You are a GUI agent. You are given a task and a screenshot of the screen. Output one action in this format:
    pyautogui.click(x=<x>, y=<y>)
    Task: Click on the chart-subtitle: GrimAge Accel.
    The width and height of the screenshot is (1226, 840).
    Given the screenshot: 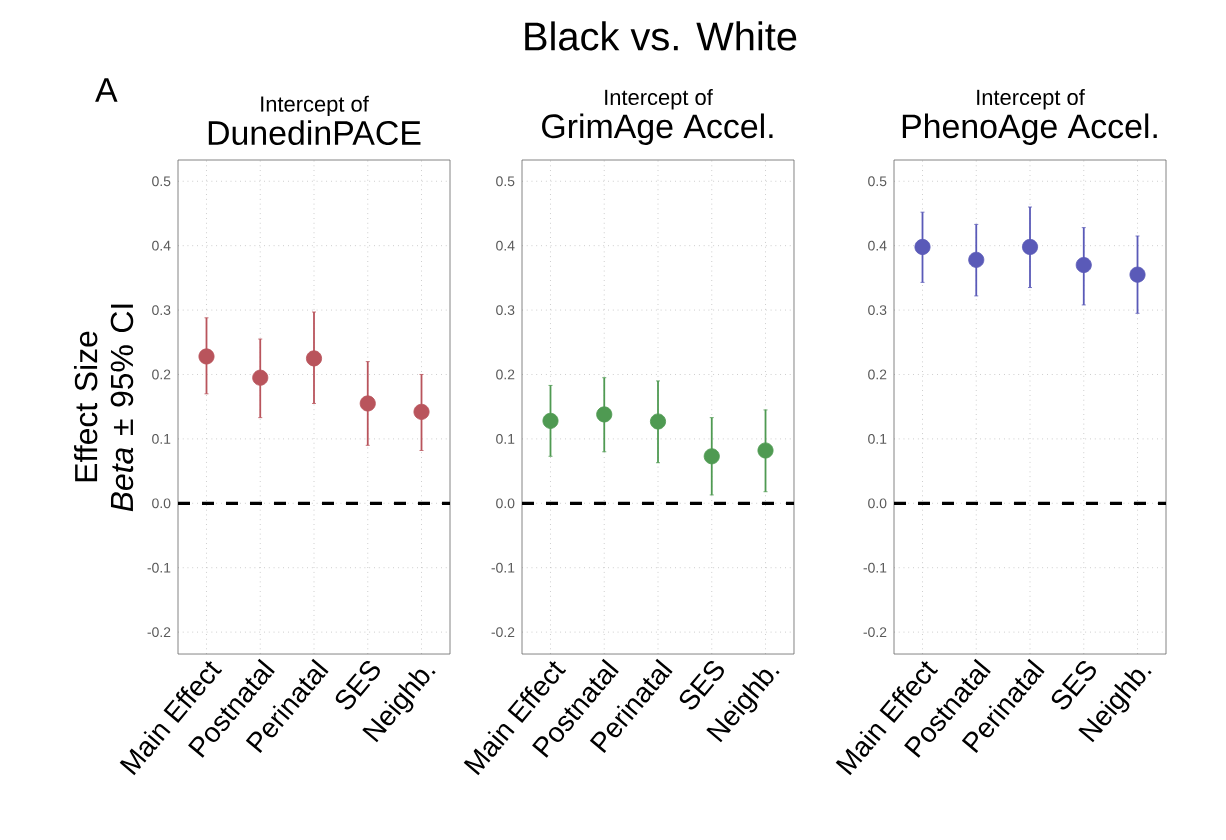 What is the action you would take?
    pyautogui.click(x=657, y=129)
    